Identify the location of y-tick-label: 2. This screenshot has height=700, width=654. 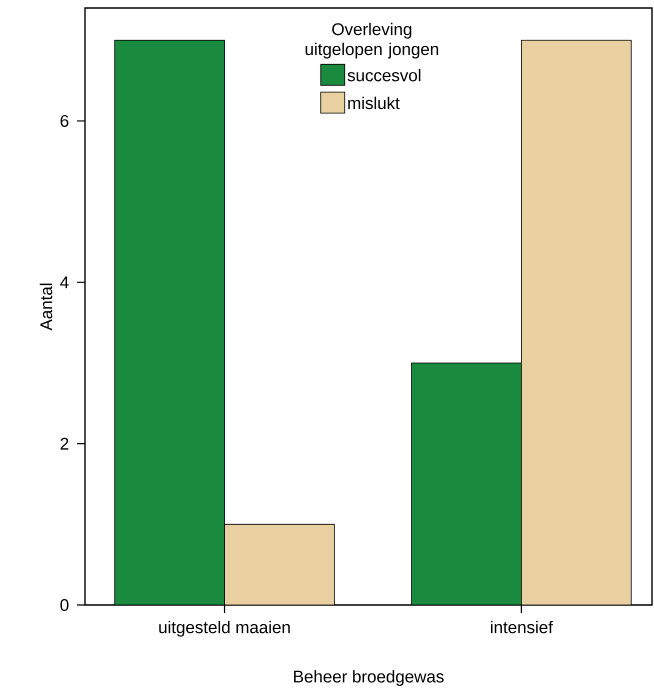
(64, 444).